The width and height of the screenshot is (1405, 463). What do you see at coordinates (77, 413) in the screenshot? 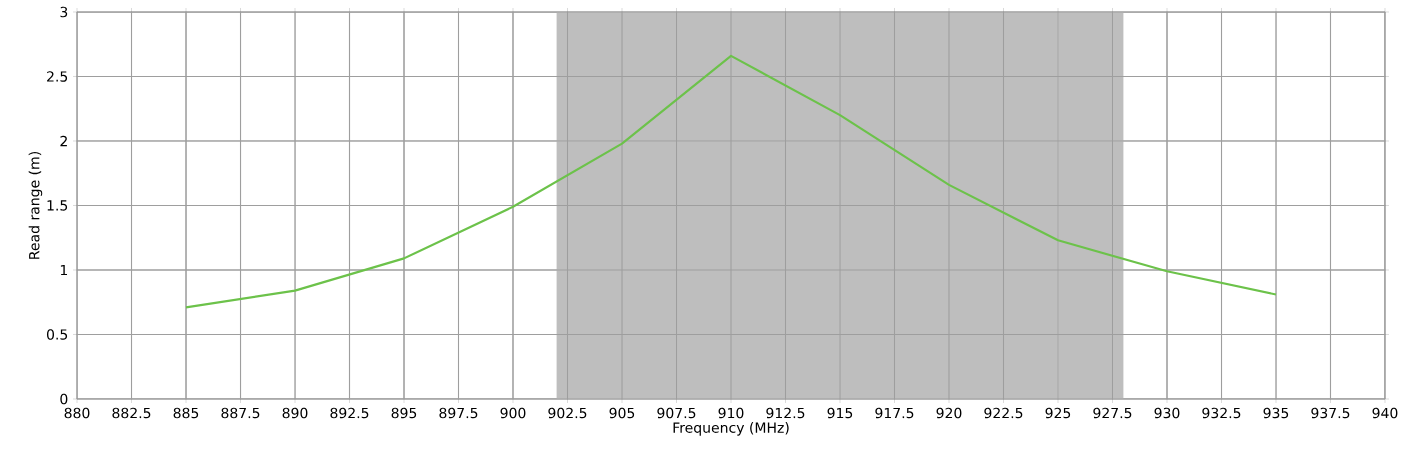
I see `x-tick-label: 880` at bounding box center [77, 413].